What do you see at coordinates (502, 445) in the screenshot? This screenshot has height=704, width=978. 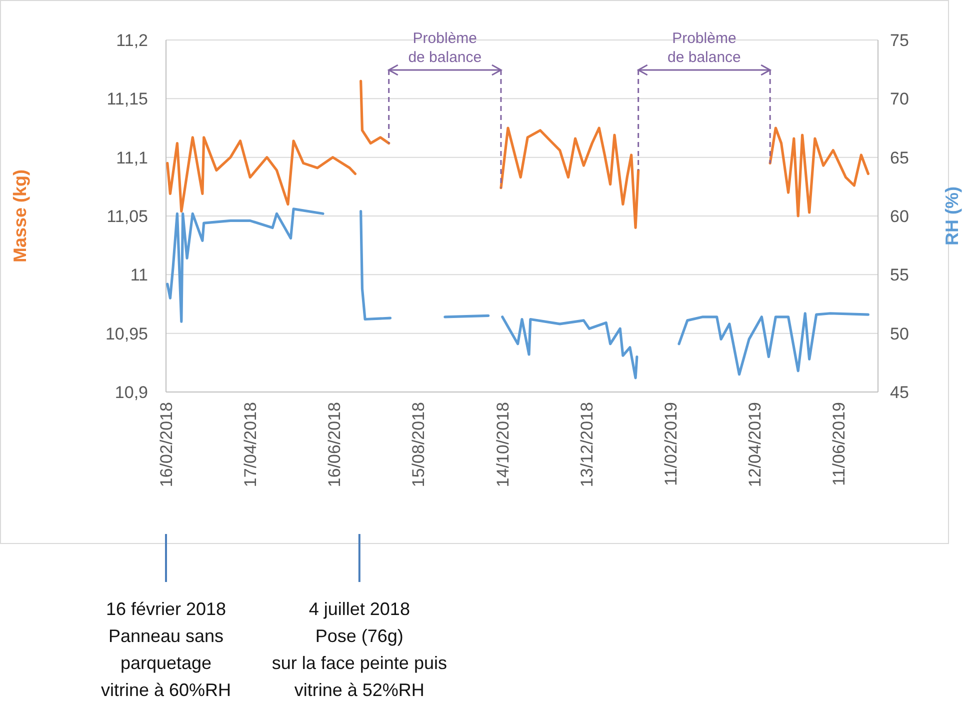 I see `x-tick-label: 14/10/2018` at bounding box center [502, 445].